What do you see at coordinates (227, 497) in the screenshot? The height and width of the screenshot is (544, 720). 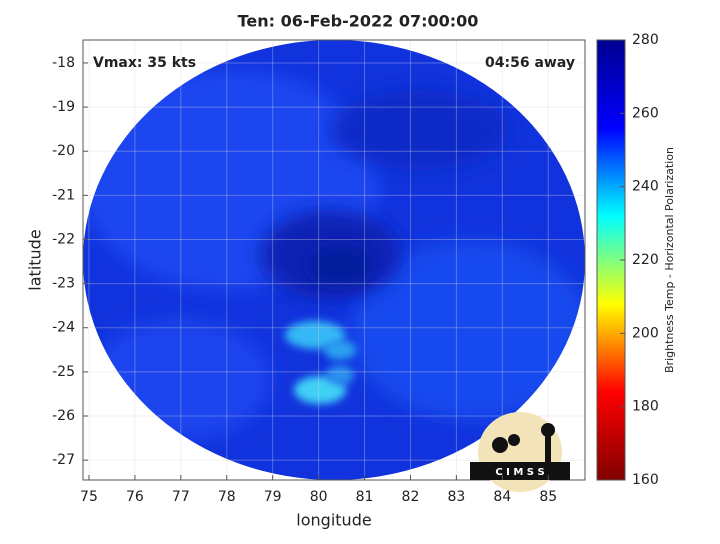 I see `x-tick-label: 78` at bounding box center [227, 497].